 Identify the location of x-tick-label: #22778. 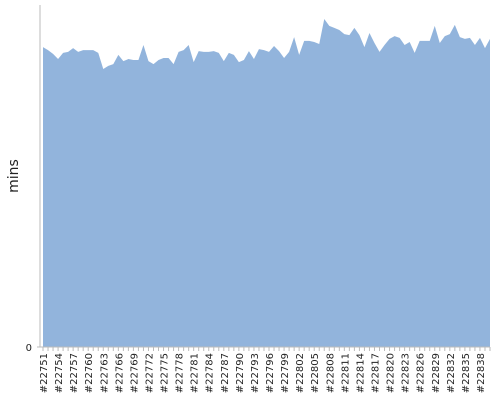
(180, 373).